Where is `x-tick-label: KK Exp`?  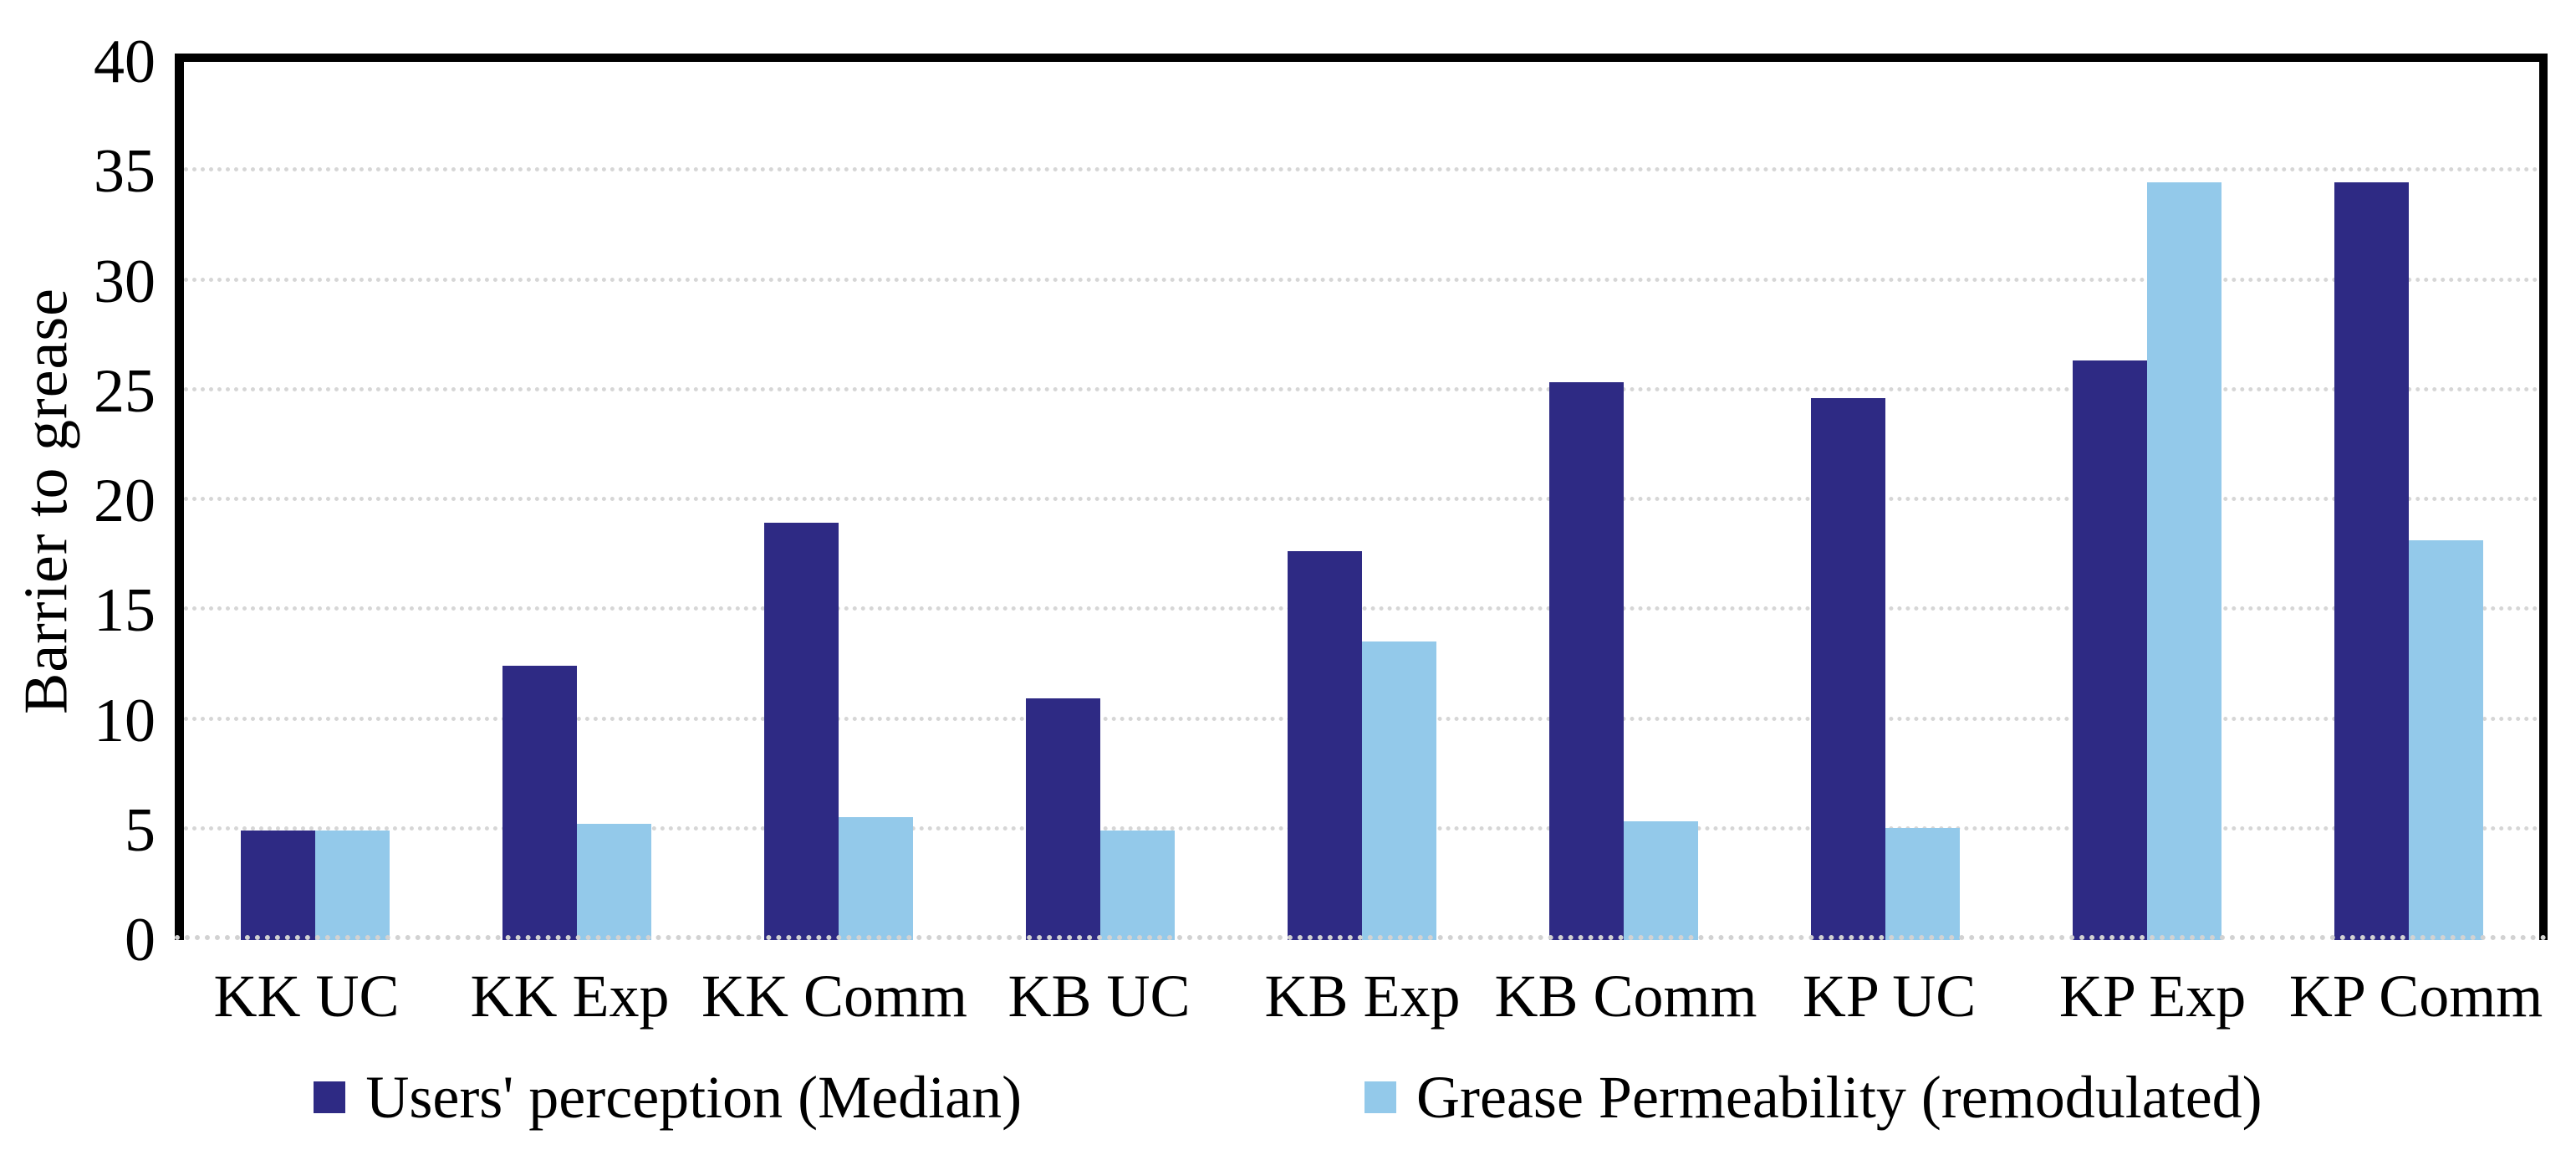
x-tick-label: KK Exp is located at coordinates (570, 996).